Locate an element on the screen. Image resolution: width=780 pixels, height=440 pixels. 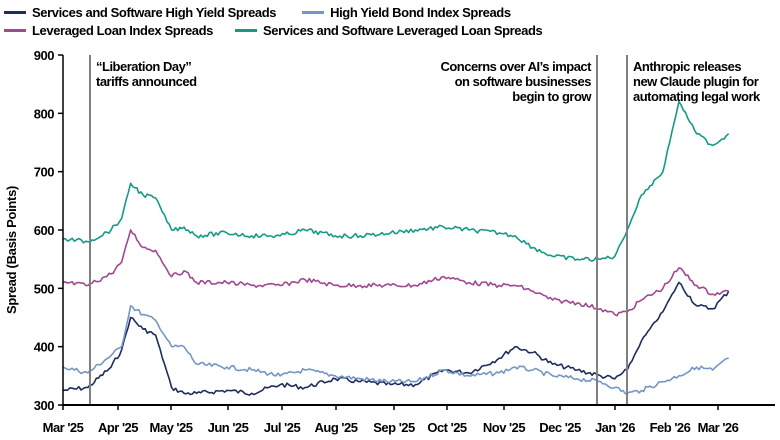
event-annotation-text: Concerns over AI’s impact is located at coordinates (516, 66).